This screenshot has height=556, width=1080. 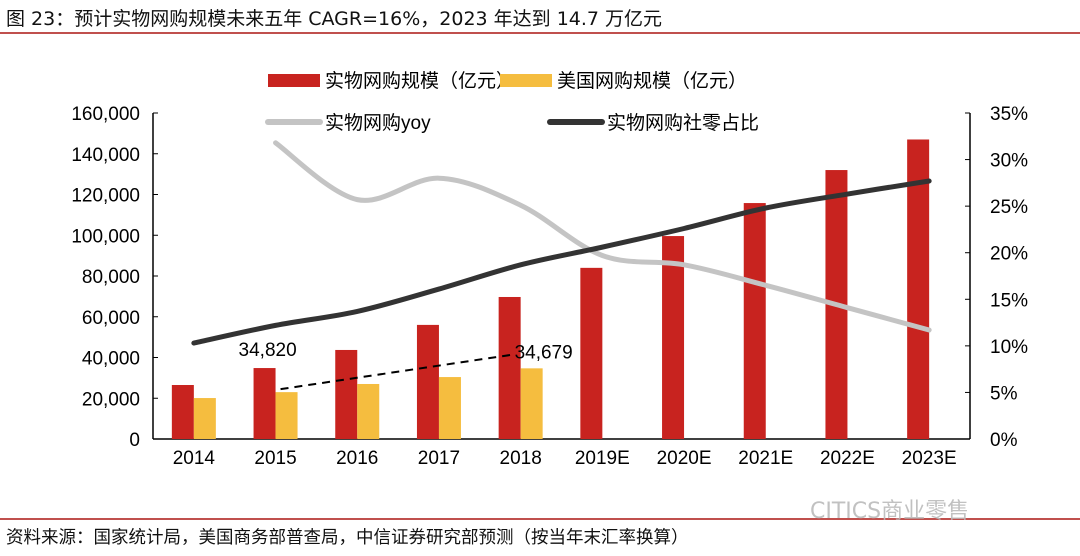 I want to click on annotation-label: 34,679, so click(x=544, y=352).